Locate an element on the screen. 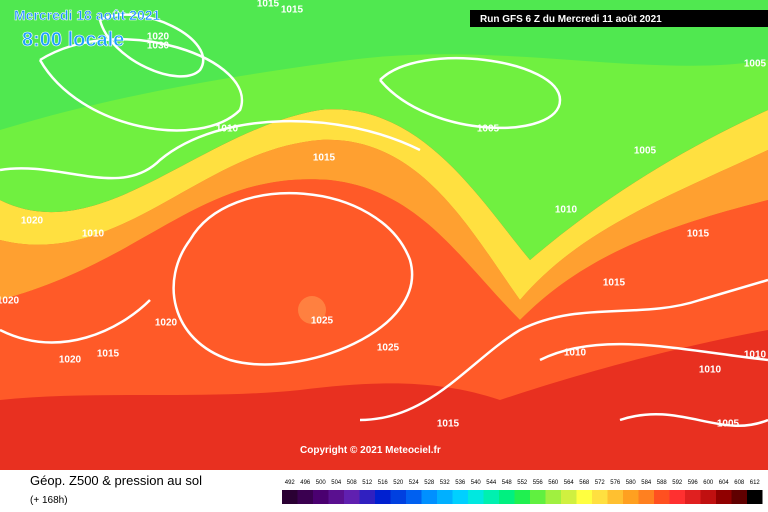  colorbar-label: 556 is located at coordinates (538, 483).